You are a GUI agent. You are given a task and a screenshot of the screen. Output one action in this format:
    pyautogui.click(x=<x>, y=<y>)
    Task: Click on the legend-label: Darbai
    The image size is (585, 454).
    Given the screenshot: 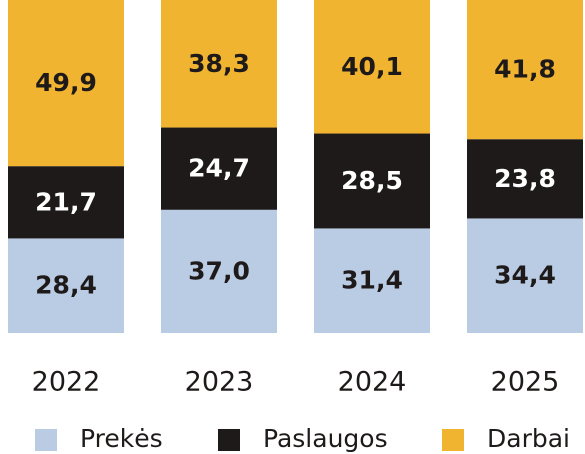 What is the action you would take?
    pyautogui.click(x=528, y=438)
    